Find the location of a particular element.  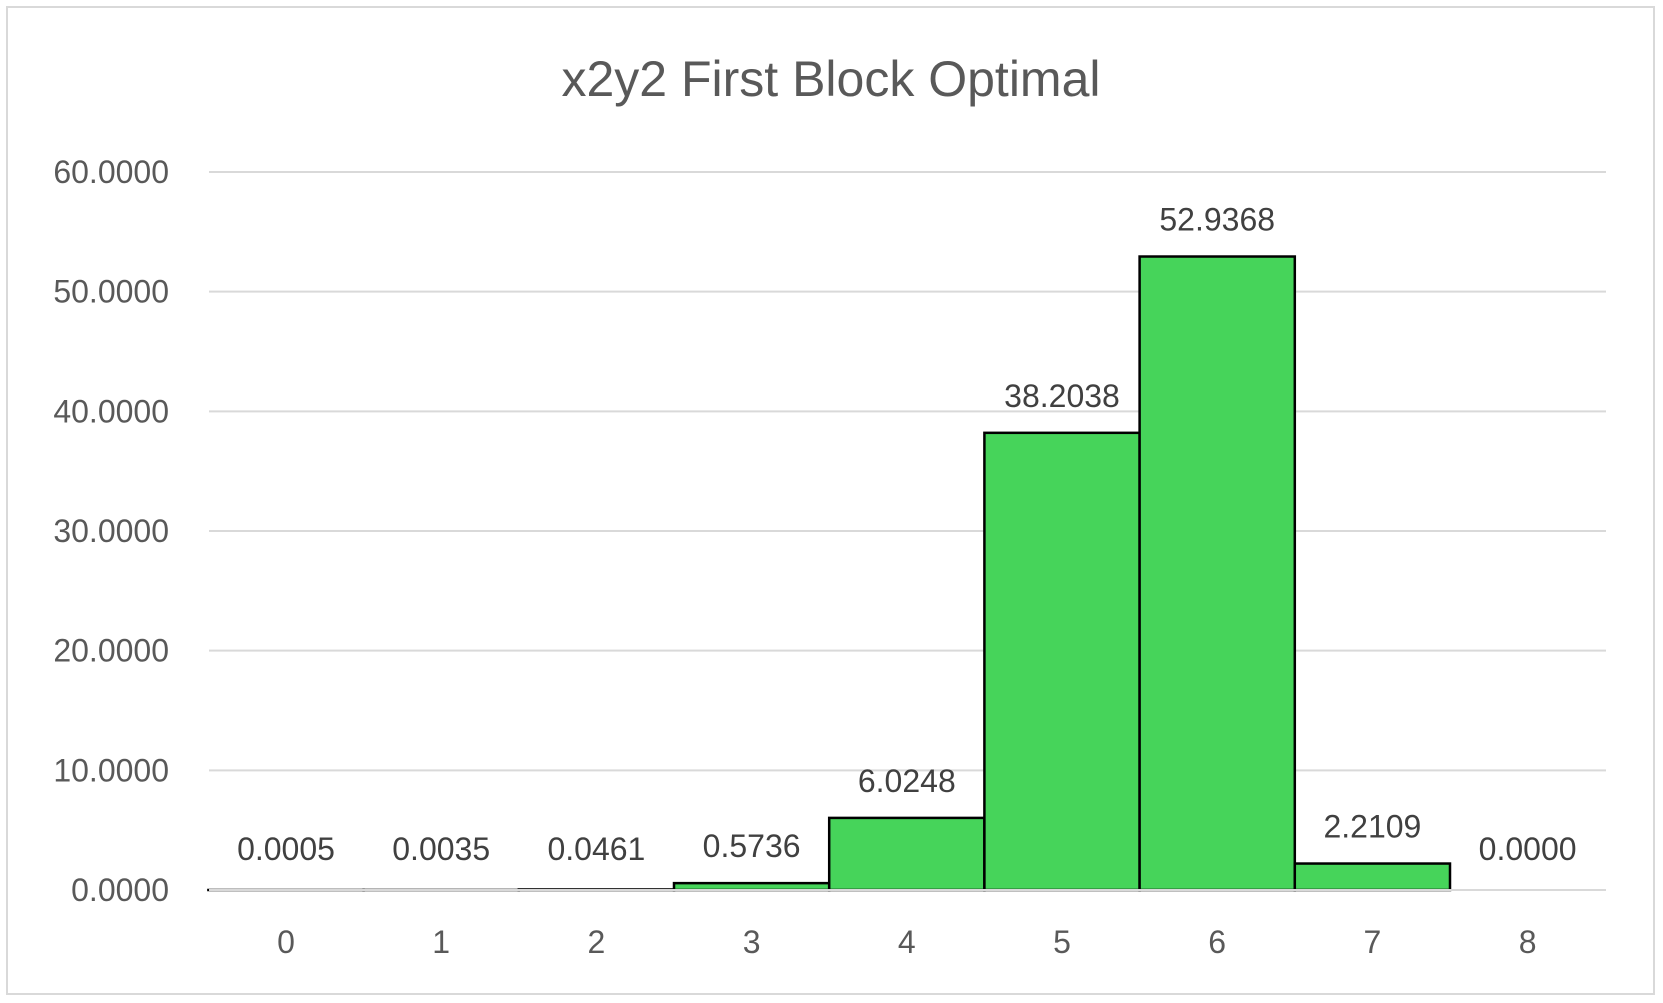

data-label: 0.0035 is located at coordinates (441, 849).